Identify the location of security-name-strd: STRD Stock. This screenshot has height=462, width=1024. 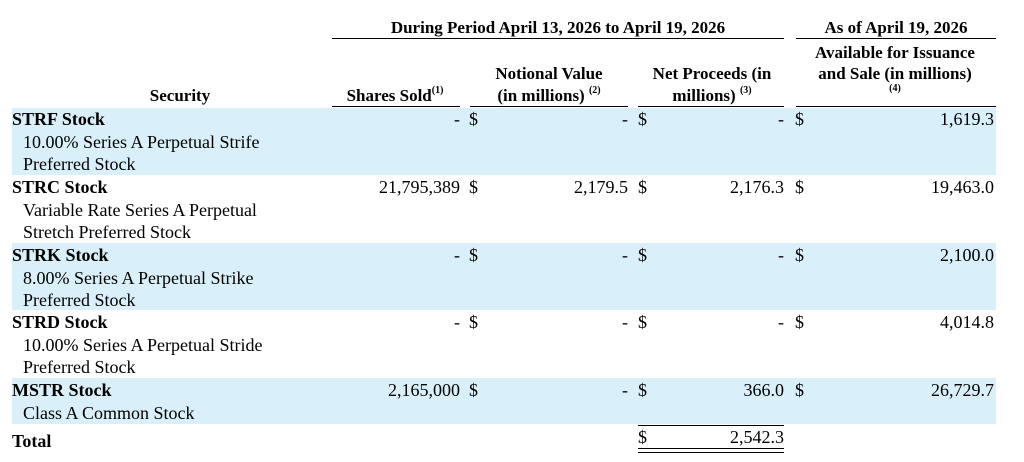
(60, 322).